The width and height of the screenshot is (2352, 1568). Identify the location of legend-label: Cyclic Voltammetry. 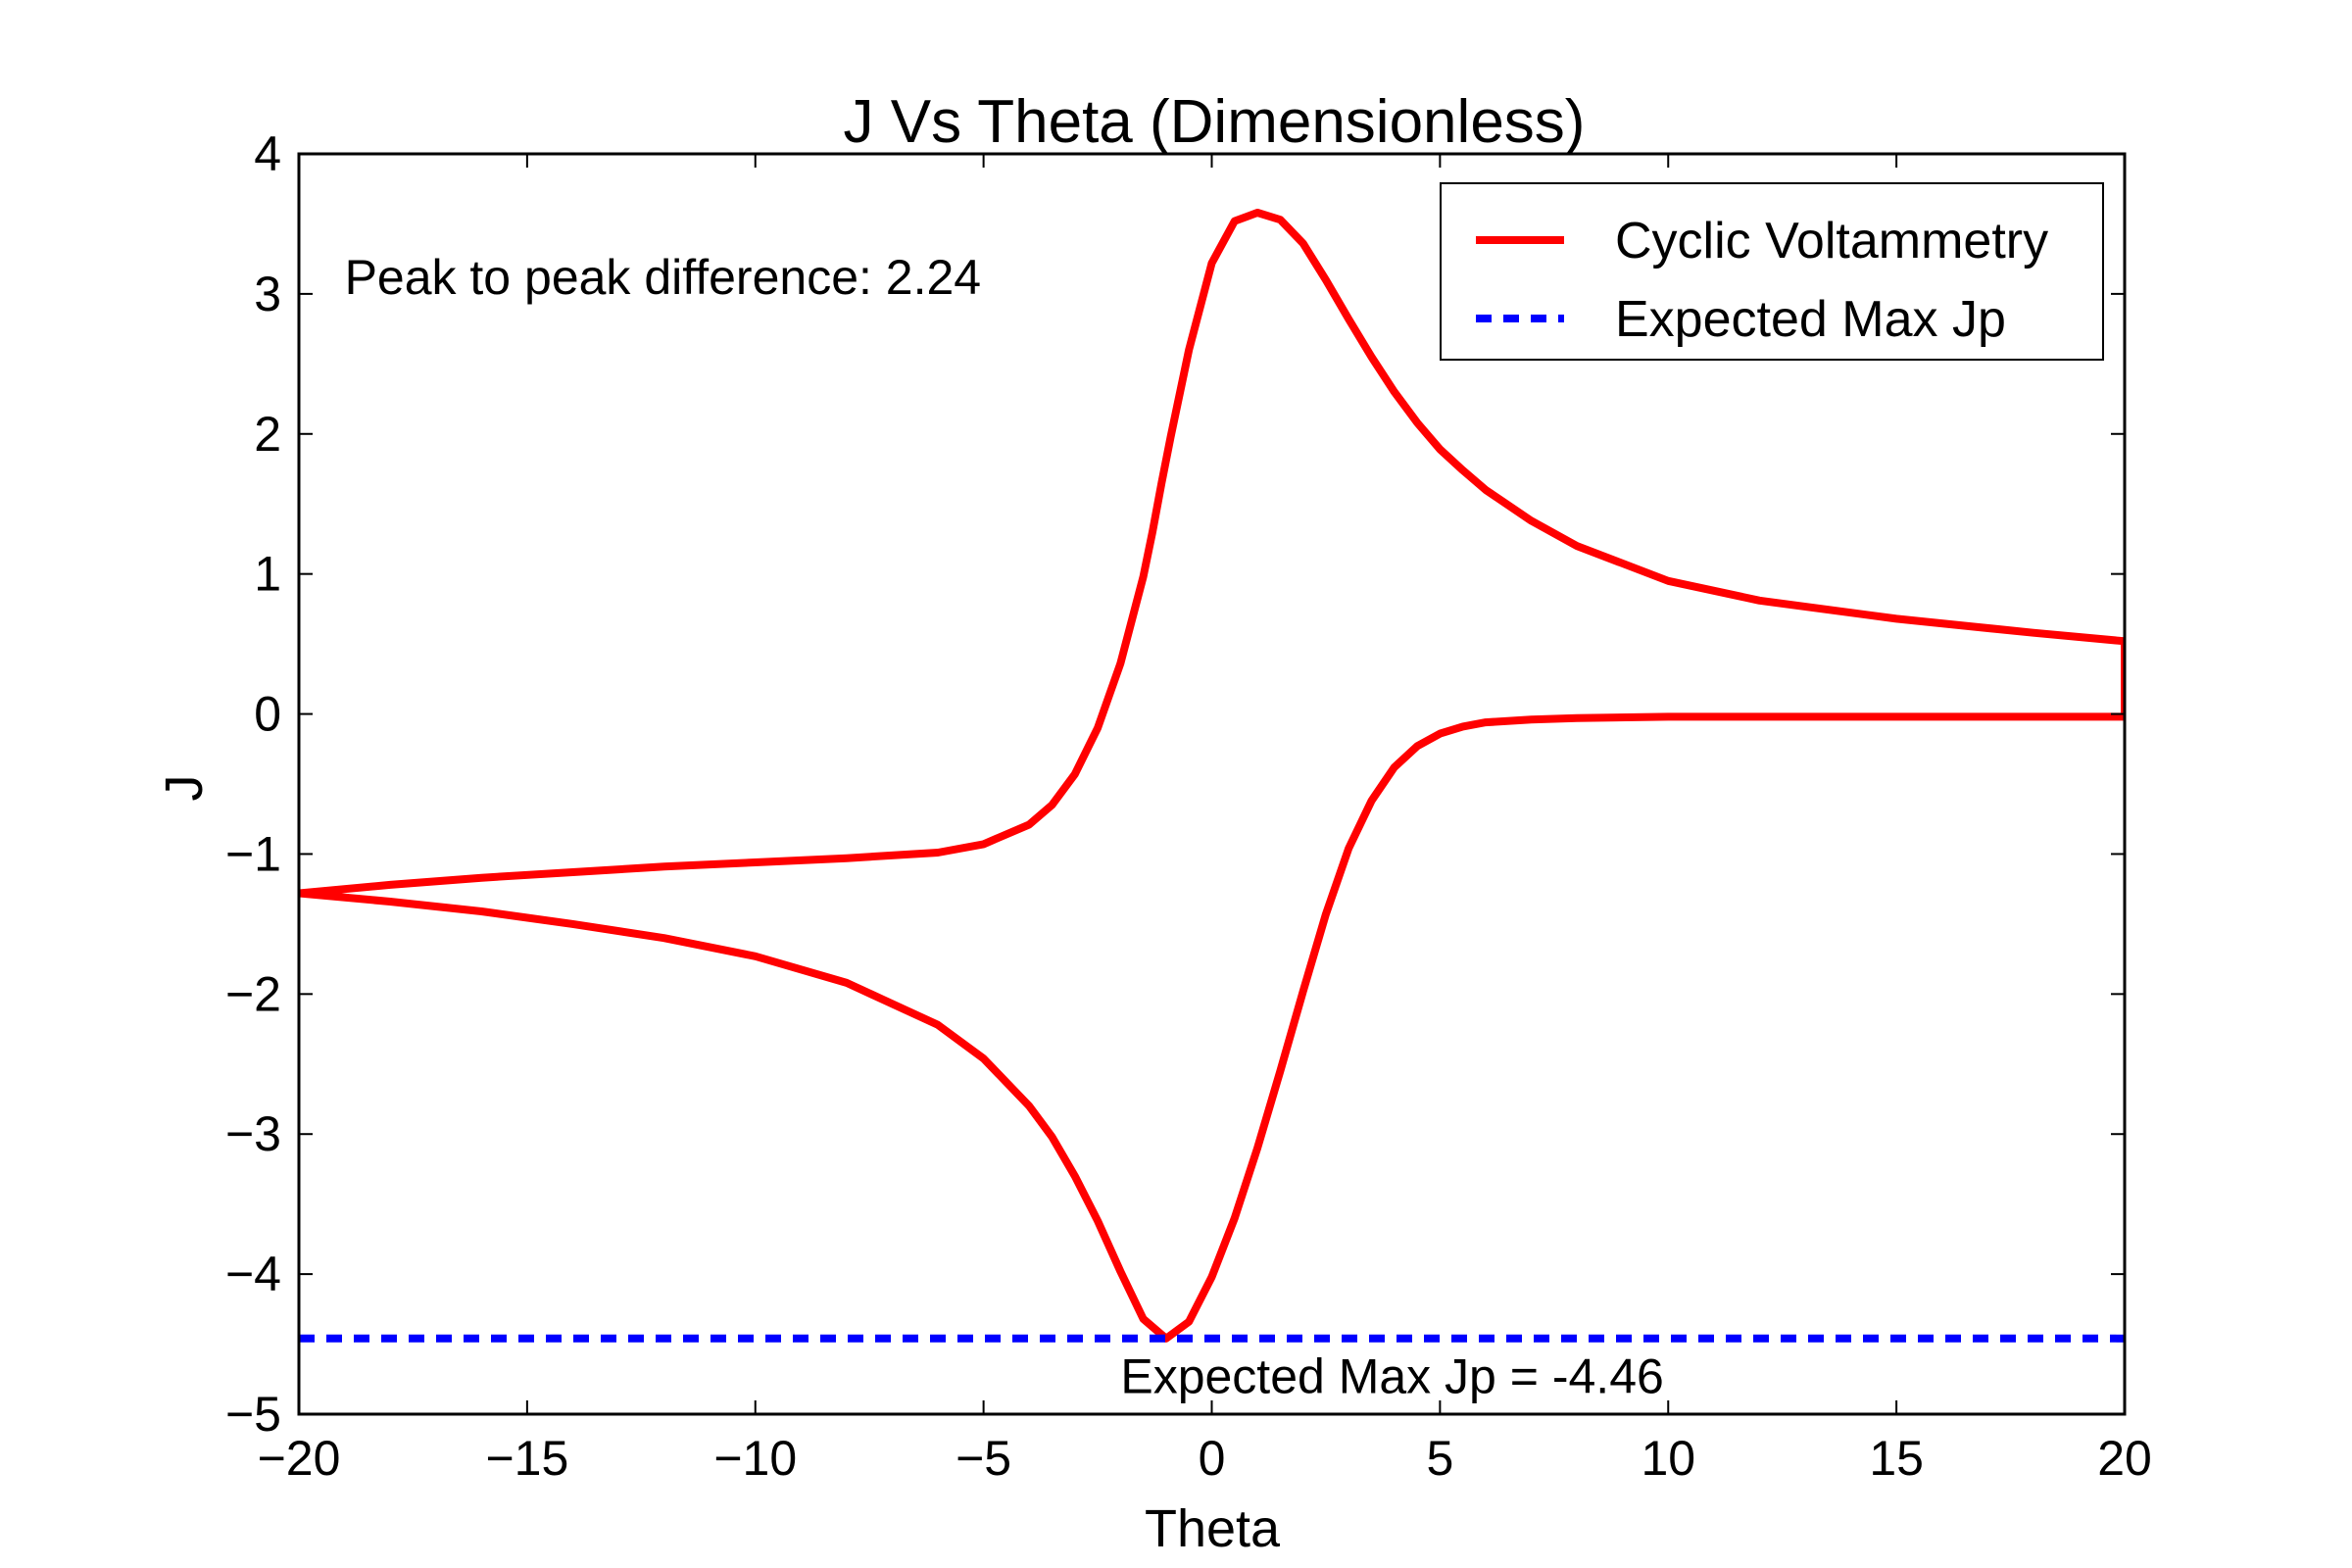
(1831, 241).